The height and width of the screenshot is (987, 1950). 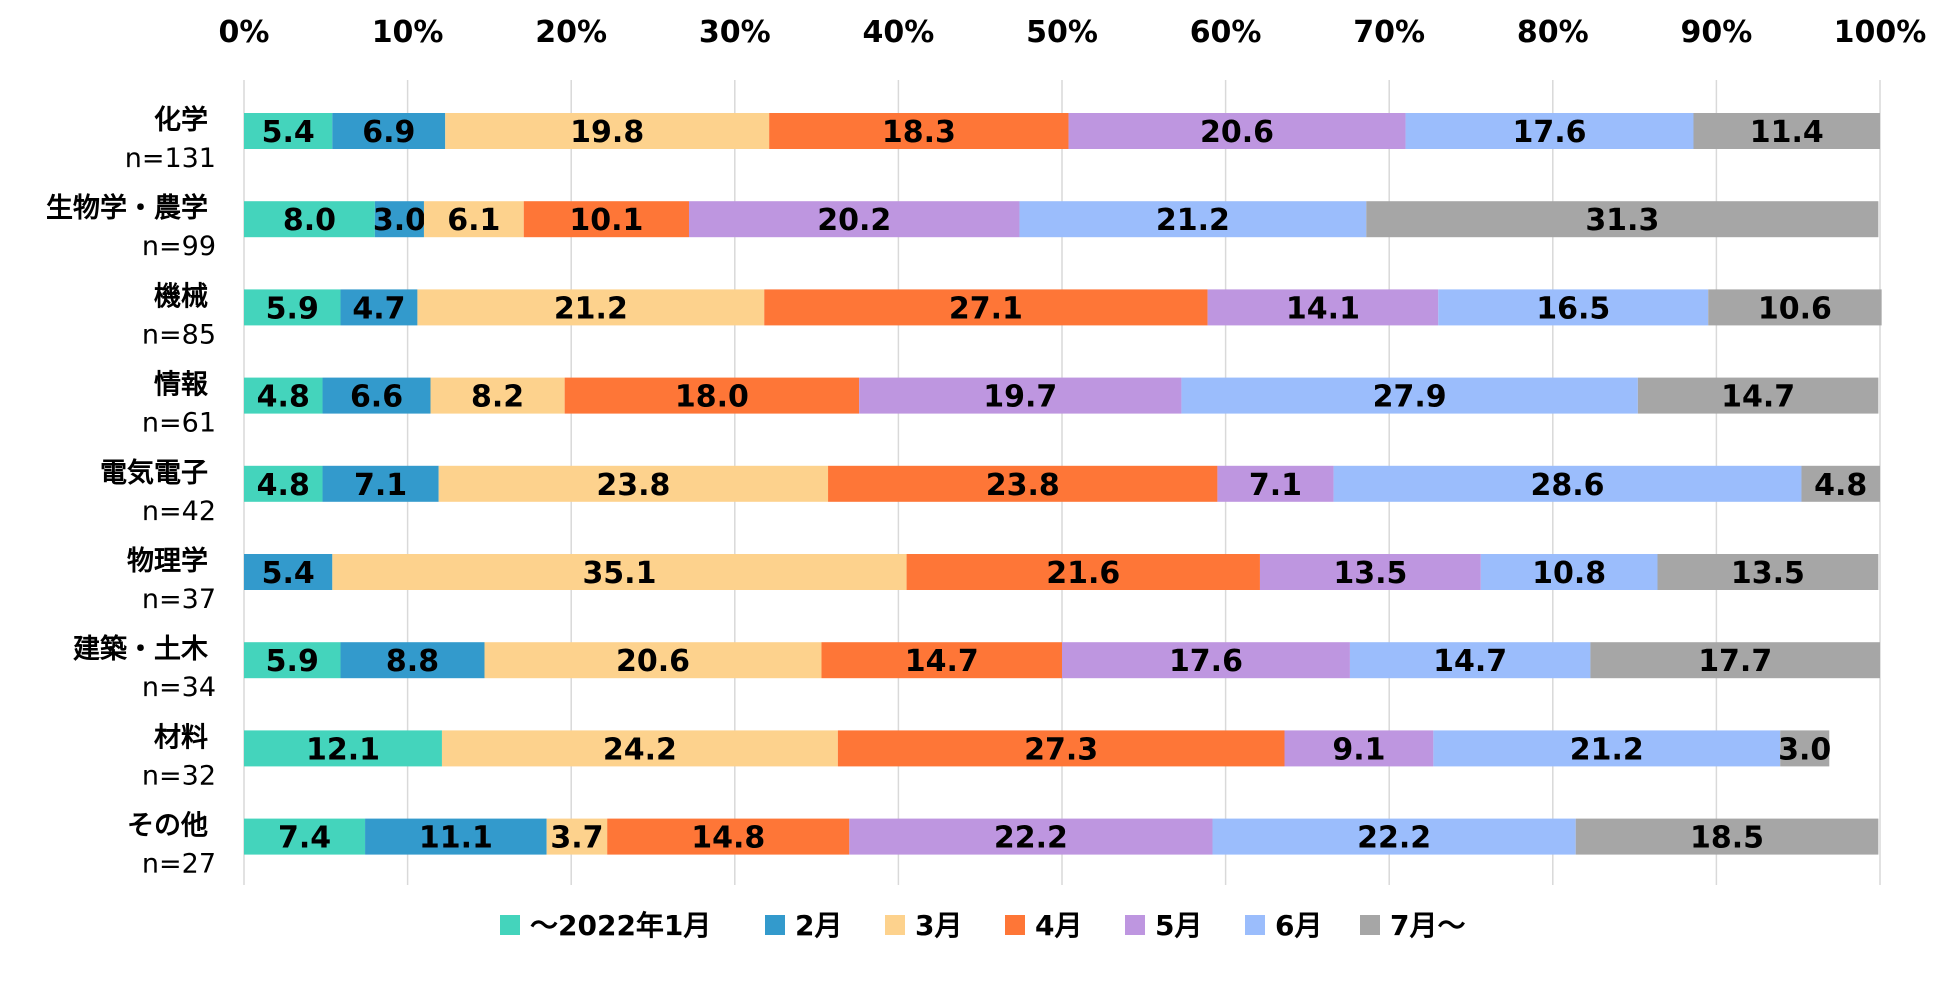 I want to click on legend-label: 7月～, so click(x=1427, y=925).